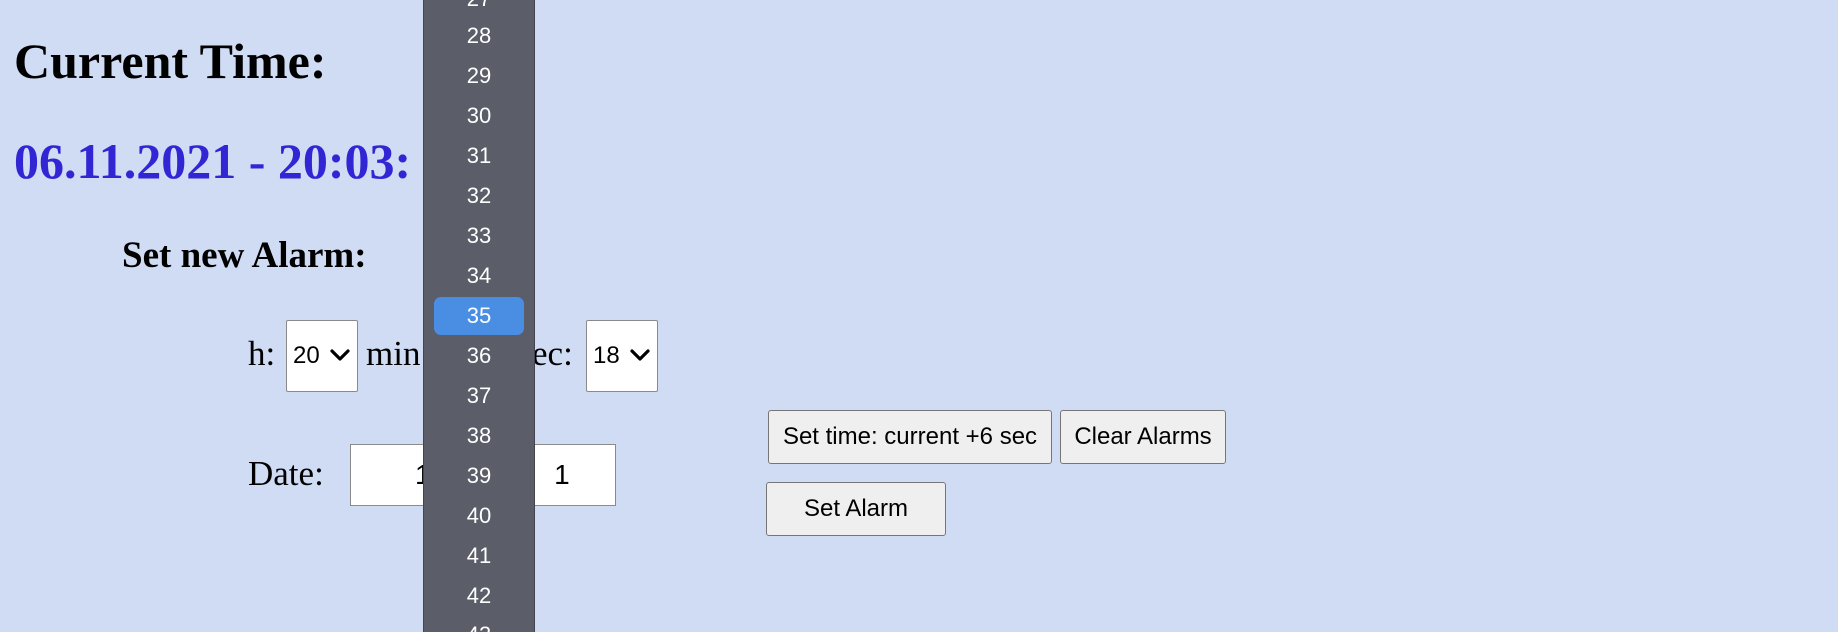 The height and width of the screenshot is (632, 1838). Describe the element at coordinates (479, 35) in the screenshot. I see `dropdown-option: 28` at that location.